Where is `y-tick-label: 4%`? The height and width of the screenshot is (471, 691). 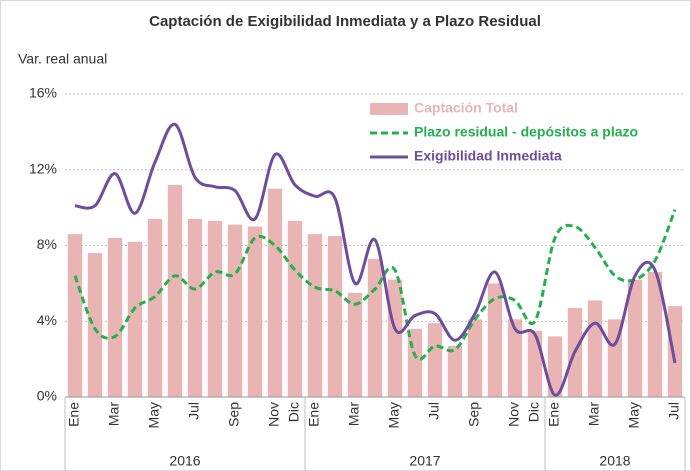
y-tick-label: 4% is located at coordinates (47, 320).